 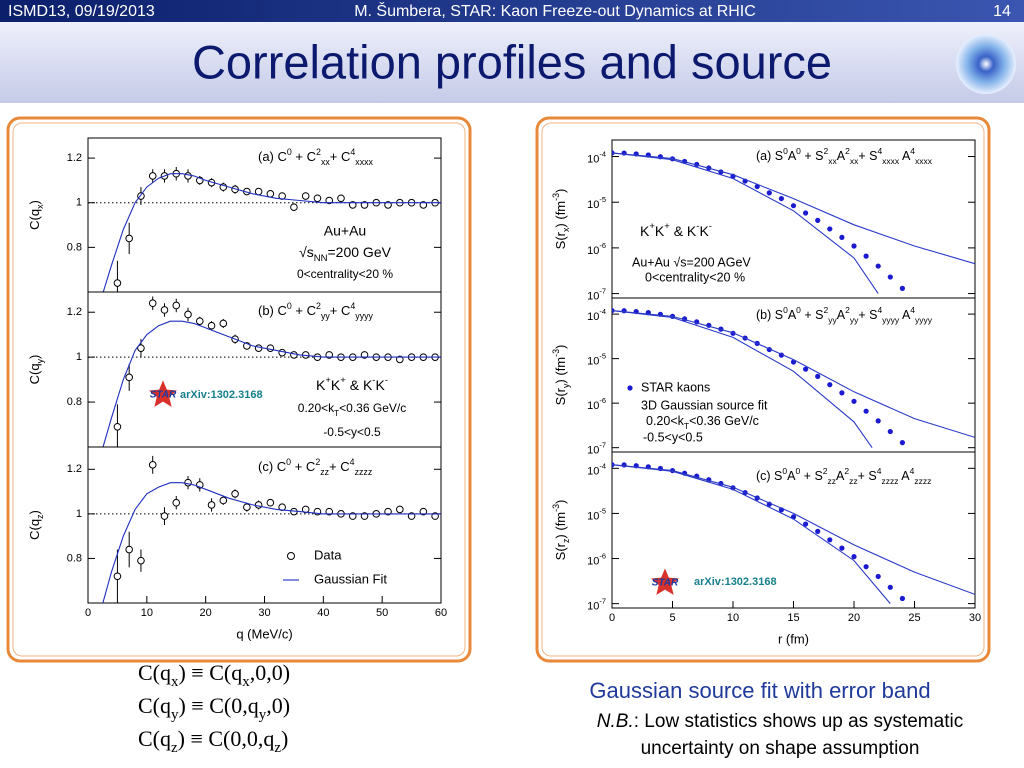 I want to click on y-axis-label: S(rz) (fm-3), so click(x=561, y=530).